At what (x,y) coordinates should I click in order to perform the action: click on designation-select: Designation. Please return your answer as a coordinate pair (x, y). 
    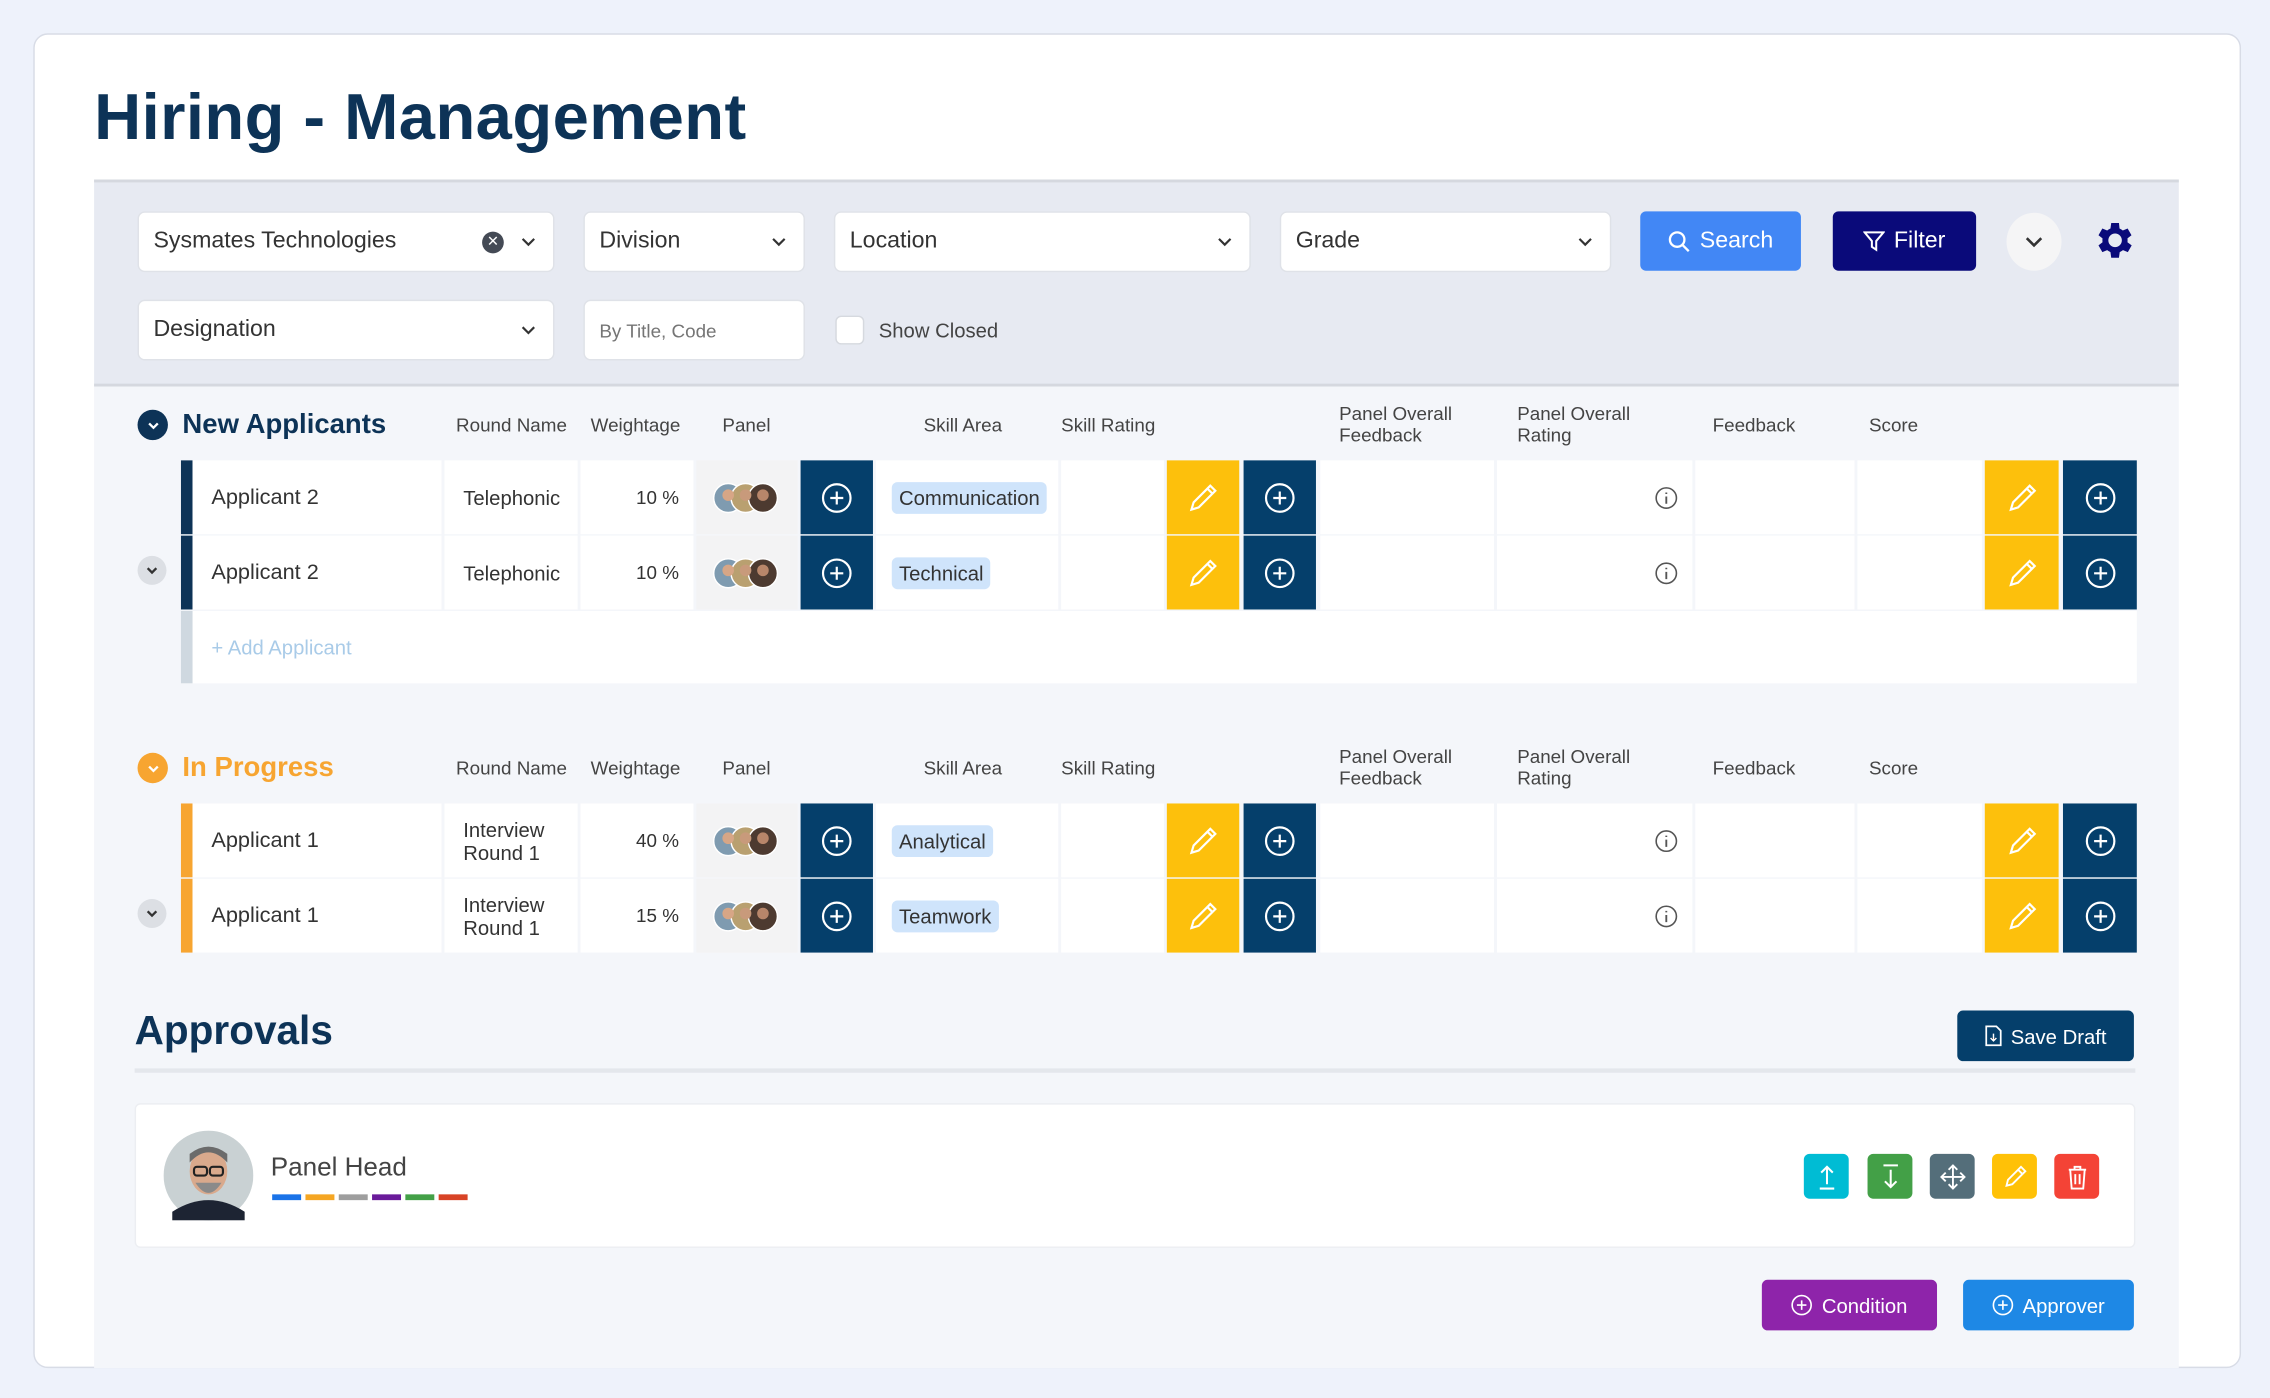
    Looking at the image, I should click on (346, 330).